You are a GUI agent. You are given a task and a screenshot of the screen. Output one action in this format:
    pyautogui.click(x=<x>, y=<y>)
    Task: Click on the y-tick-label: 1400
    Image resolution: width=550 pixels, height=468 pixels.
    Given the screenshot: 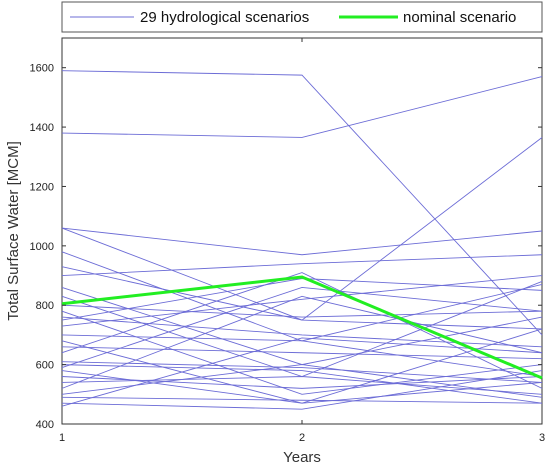 What is the action you would take?
    pyautogui.click(x=42, y=128)
    